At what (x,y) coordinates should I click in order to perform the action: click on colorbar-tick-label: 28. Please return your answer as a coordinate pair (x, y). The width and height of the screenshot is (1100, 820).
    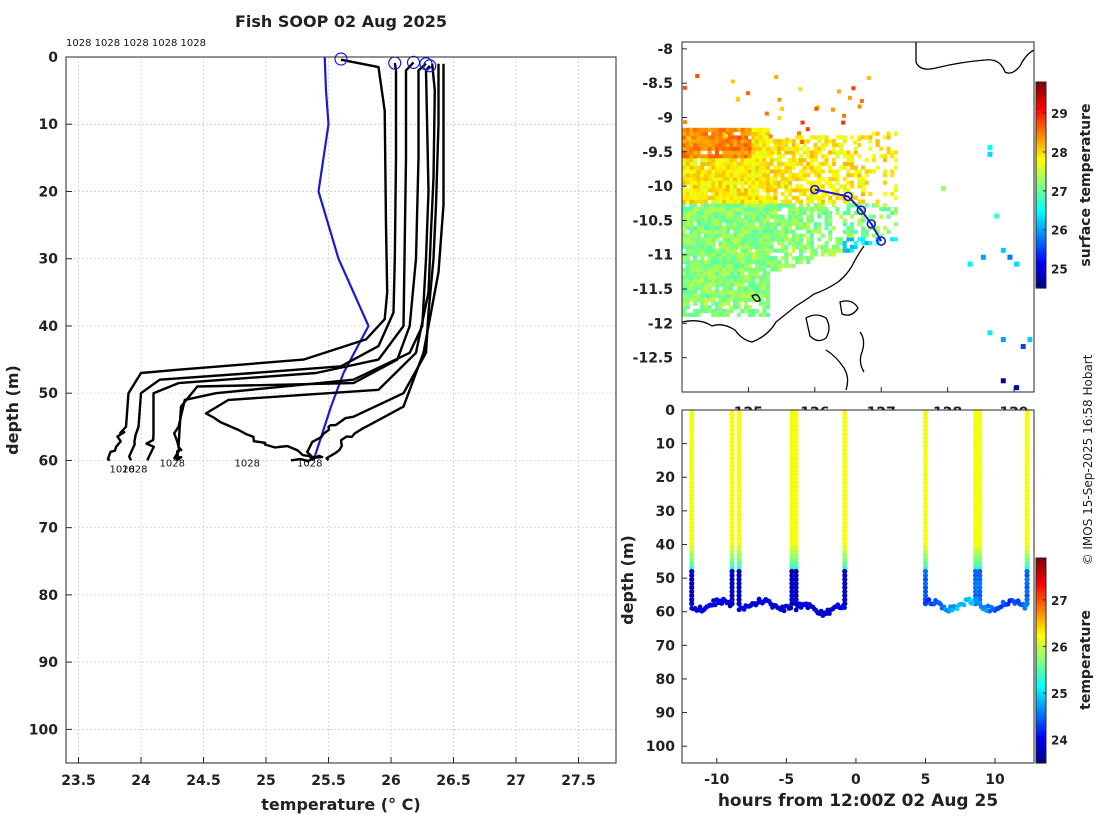
    Looking at the image, I should click on (1059, 153).